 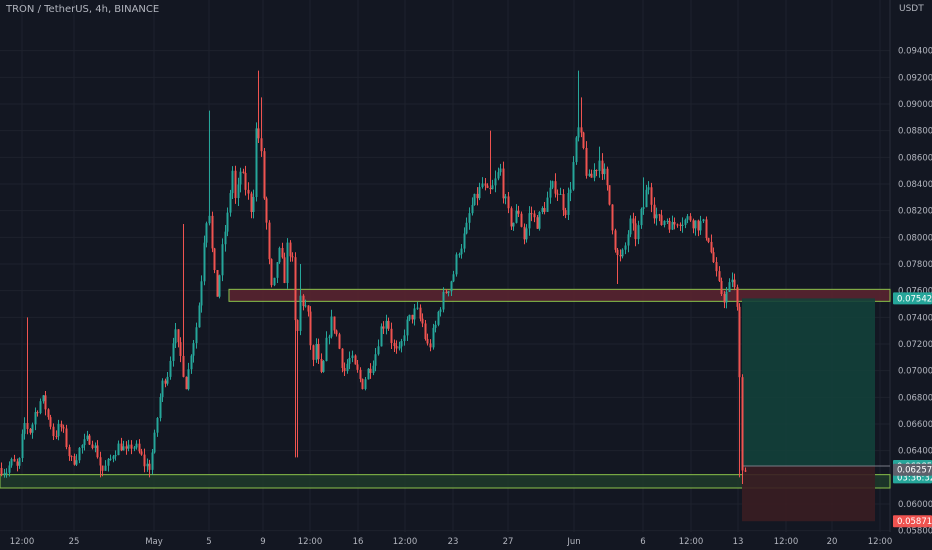 What do you see at coordinates (915, 185) in the screenshot?
I see `y-tick-label: 0.08400` at bounding box center [915, 185].